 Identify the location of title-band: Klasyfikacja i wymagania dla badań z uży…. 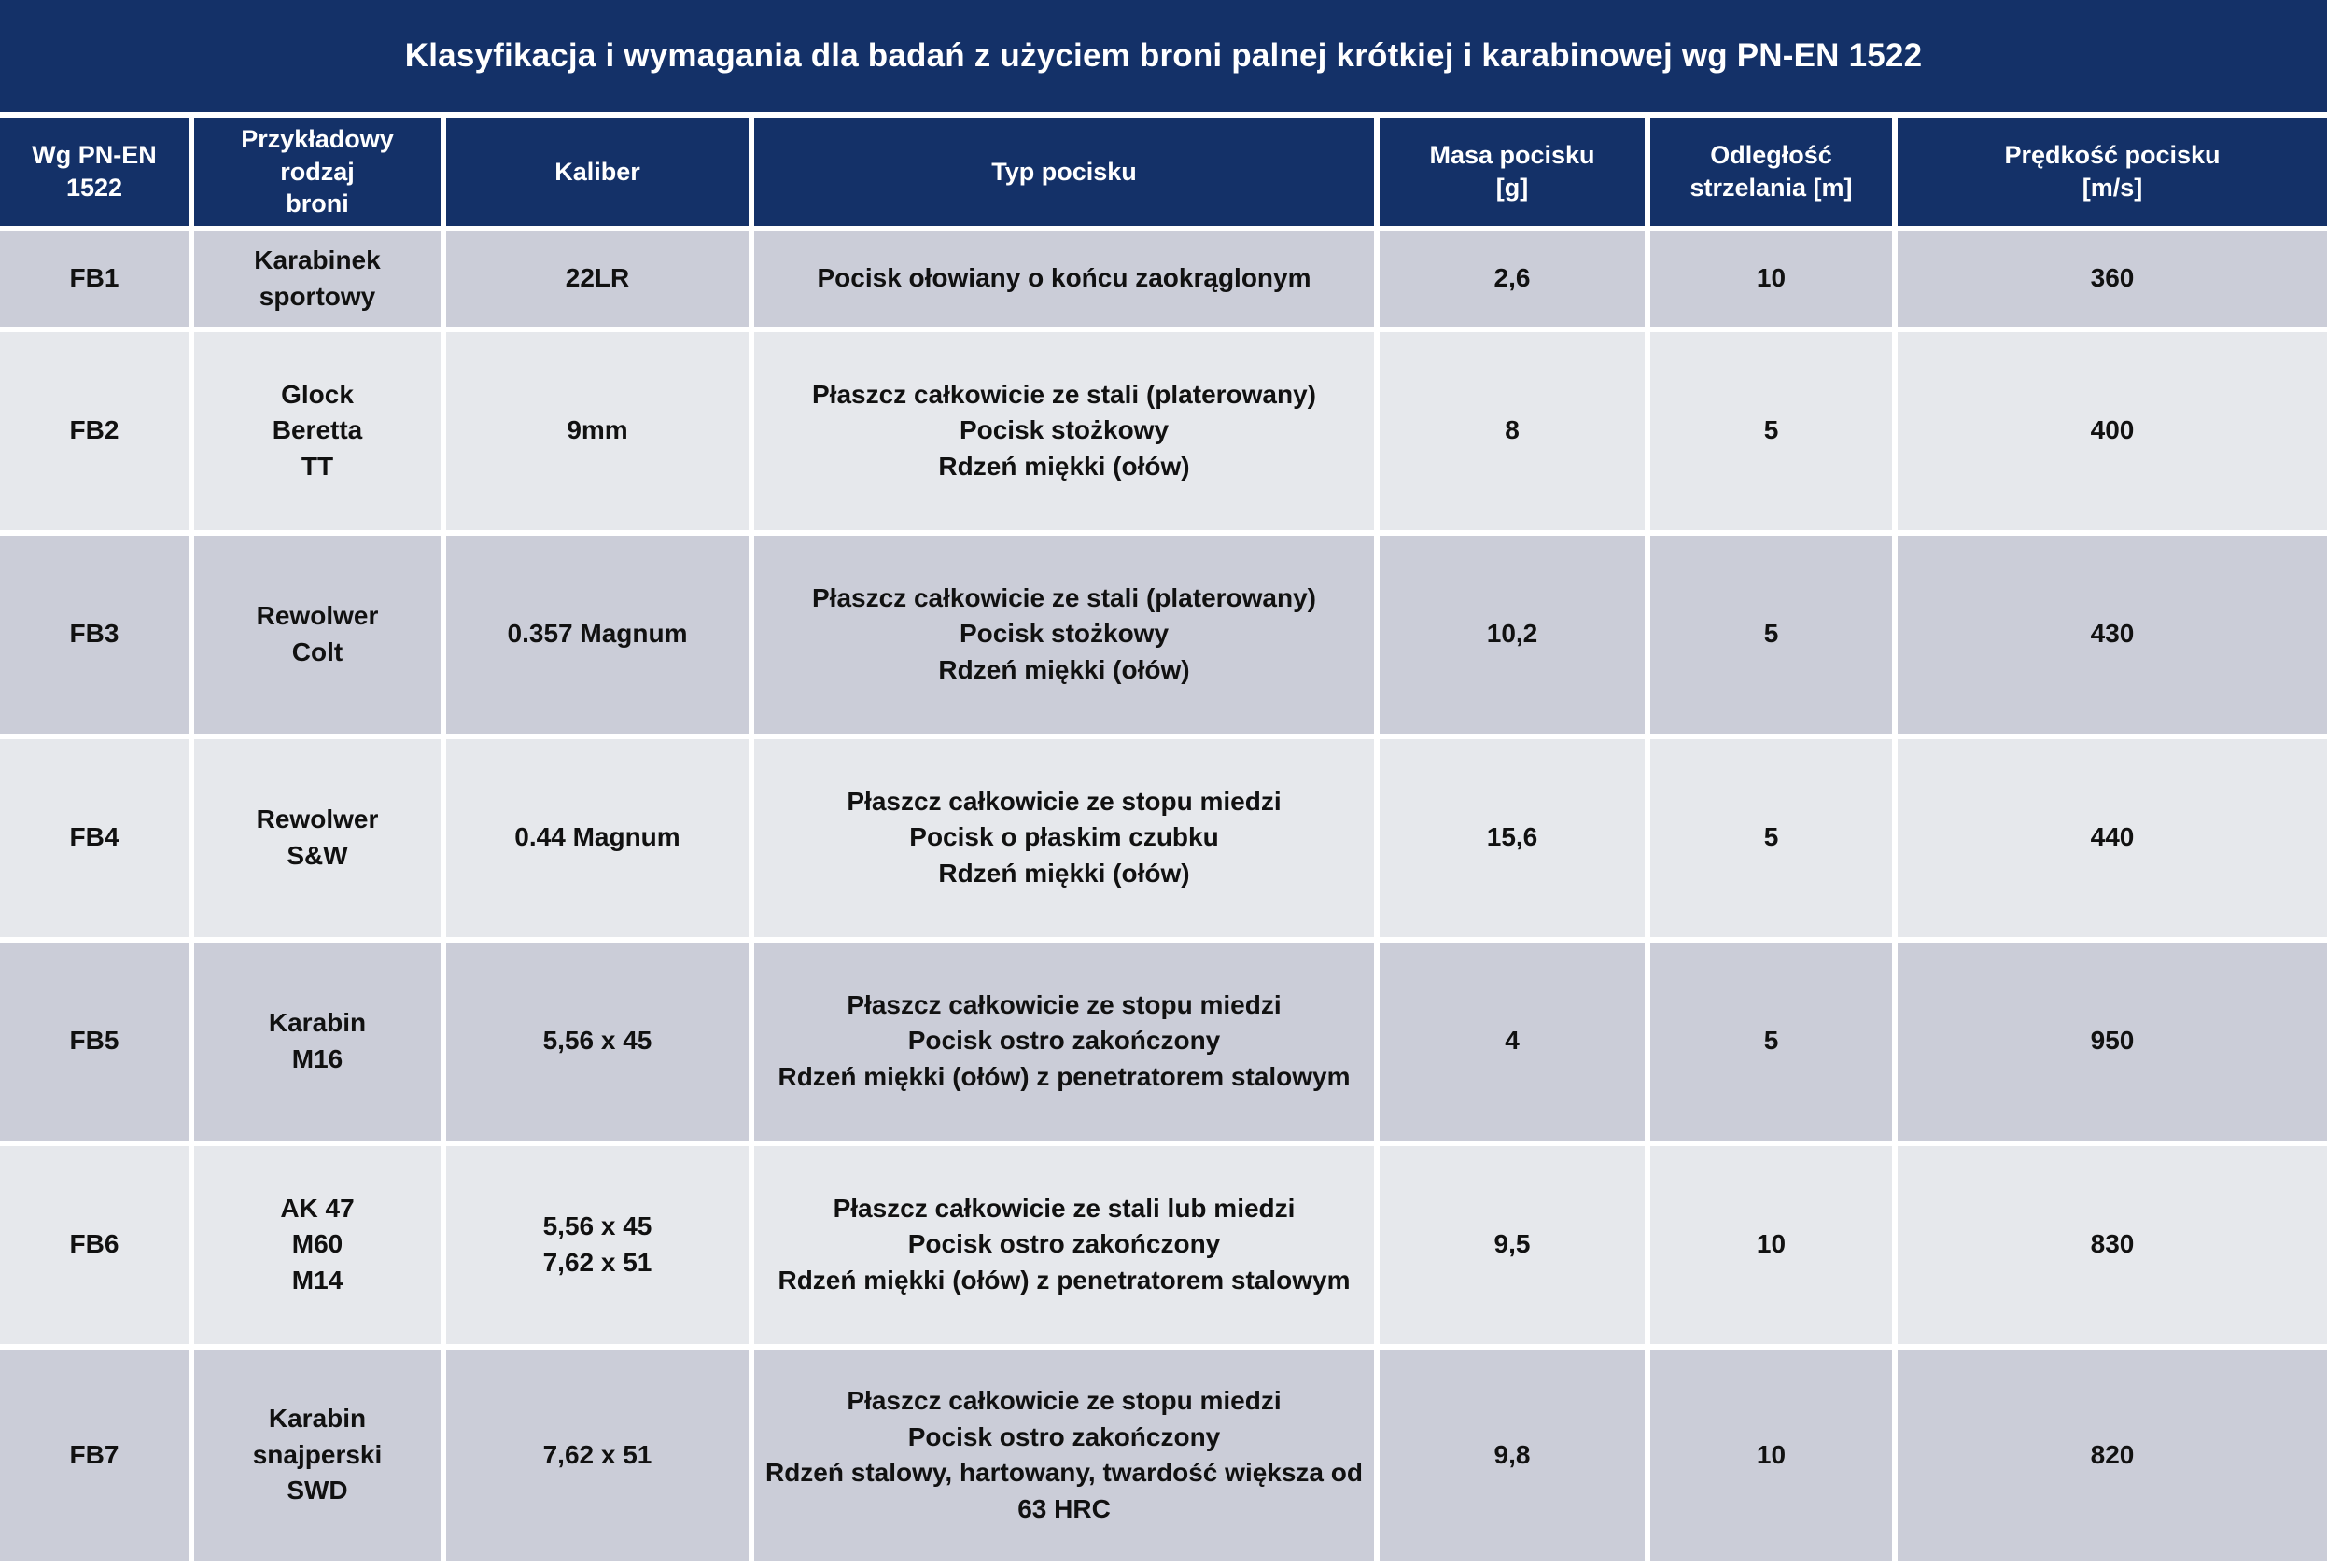
(1163, 56).